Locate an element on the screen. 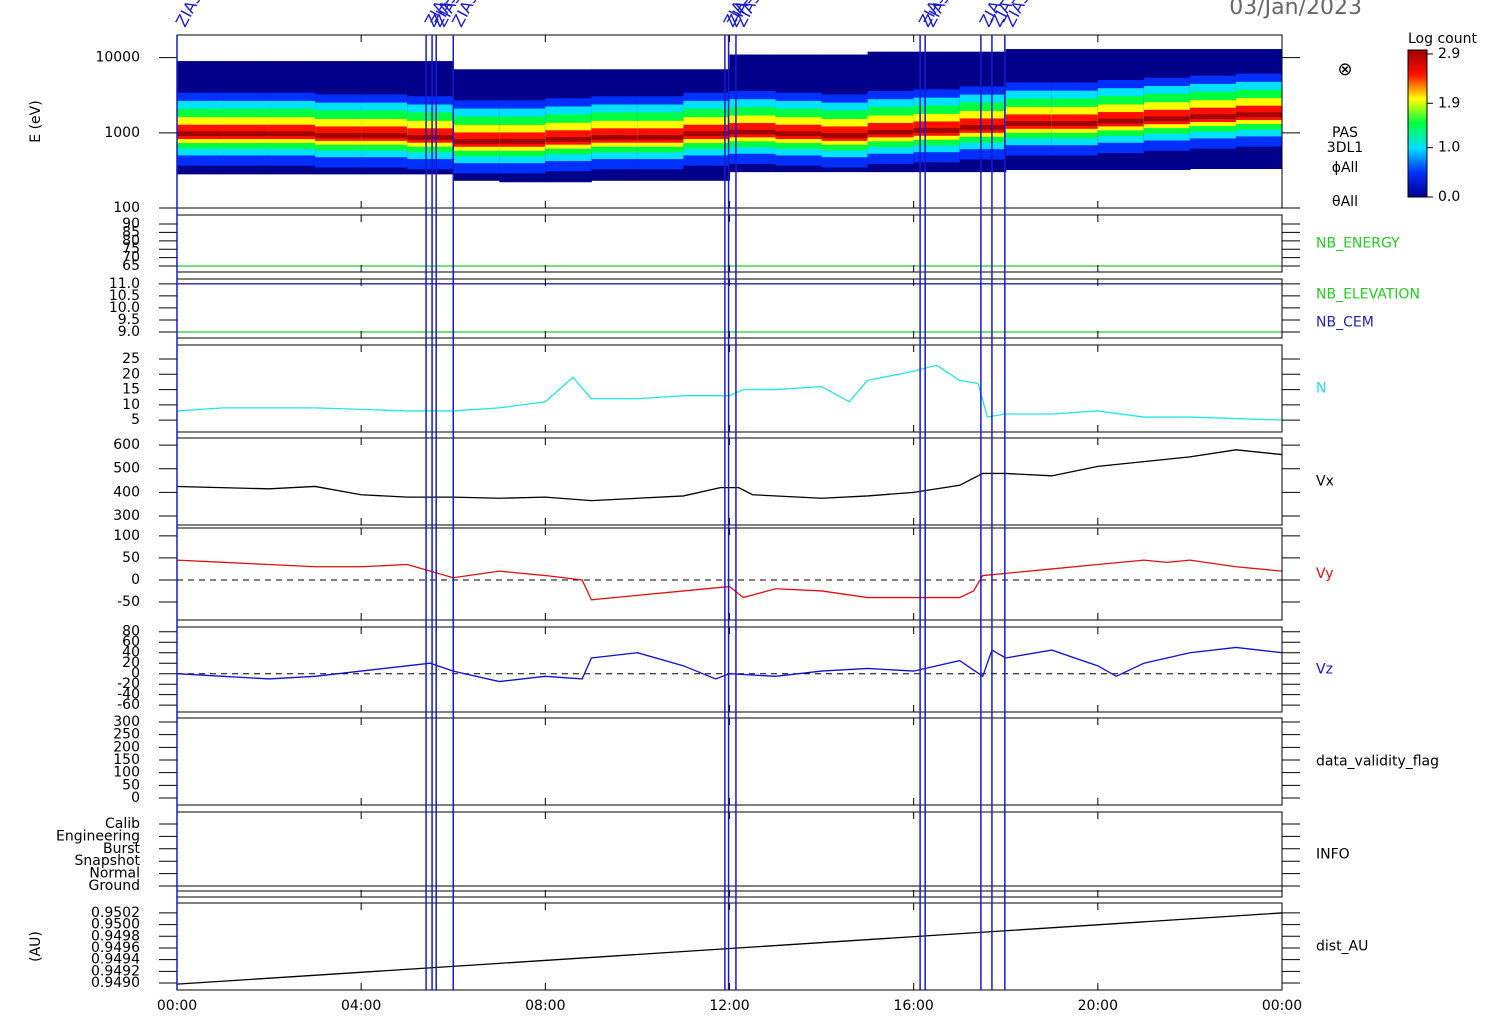 The image size is (1512, 1020). y-tick-label: 15 is located at coordinates (131, 390).